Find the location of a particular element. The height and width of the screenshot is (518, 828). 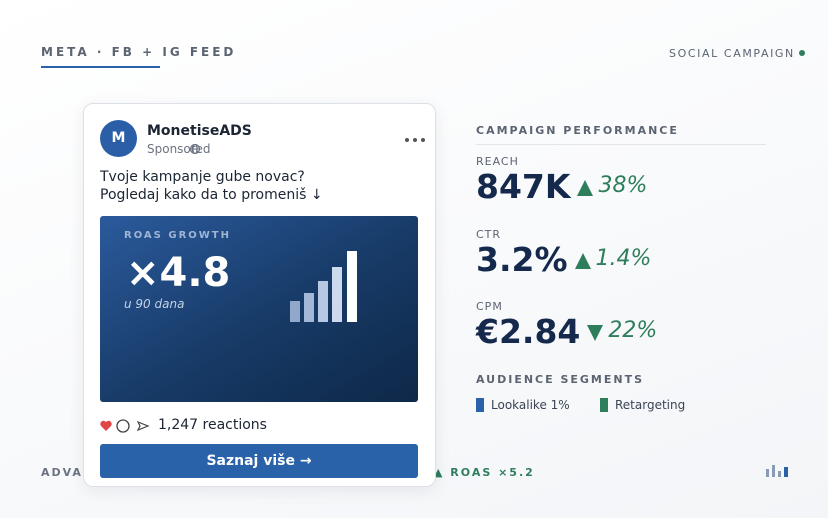

metric-label: REACH is located at coordinates (497, 161).